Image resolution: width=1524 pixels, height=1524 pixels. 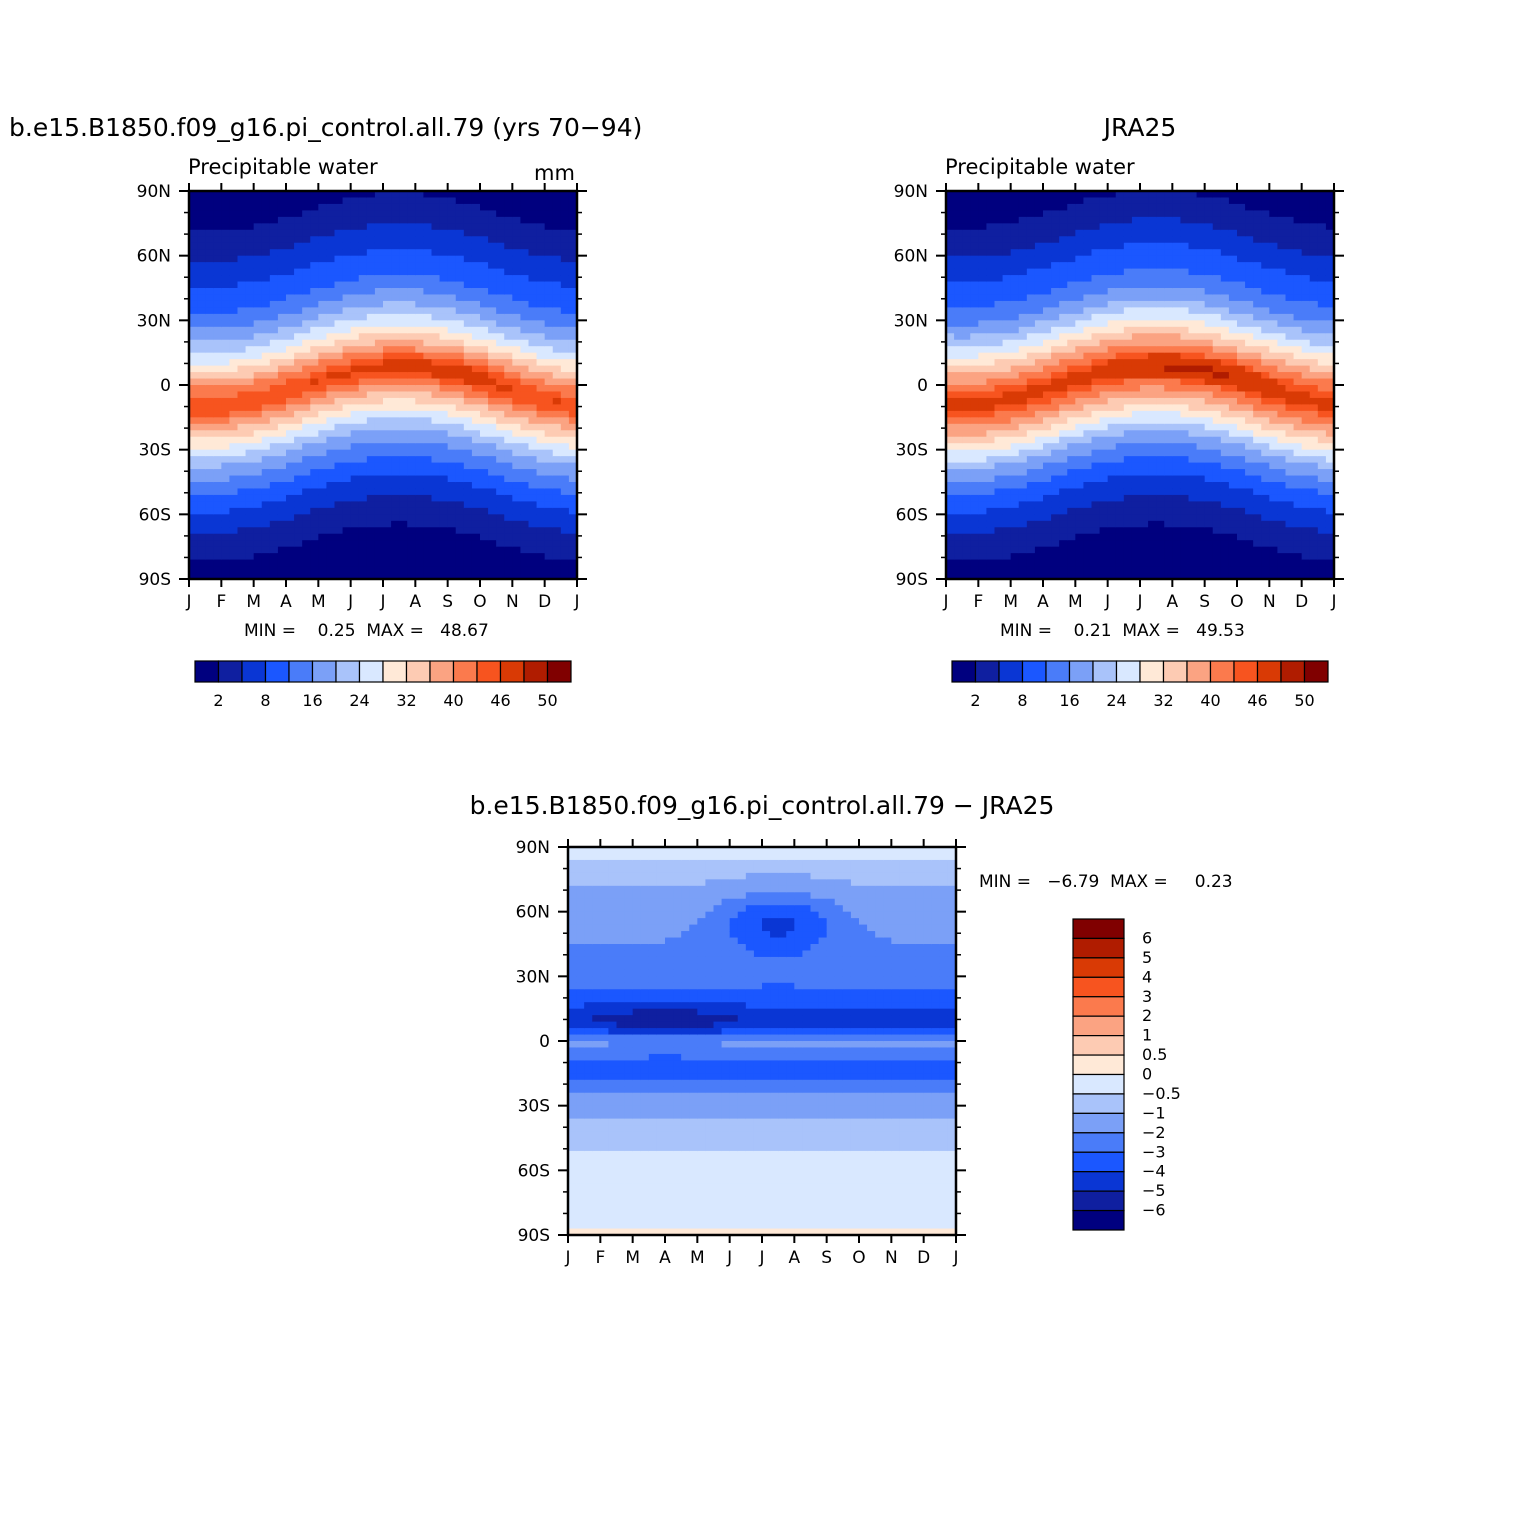 What do you see at coordinates (1122, 631) in the screenshot?
I see `panel-obs-stats: MIN = 0.21 MAX = 49.53` at bounding box center [1122, 631].